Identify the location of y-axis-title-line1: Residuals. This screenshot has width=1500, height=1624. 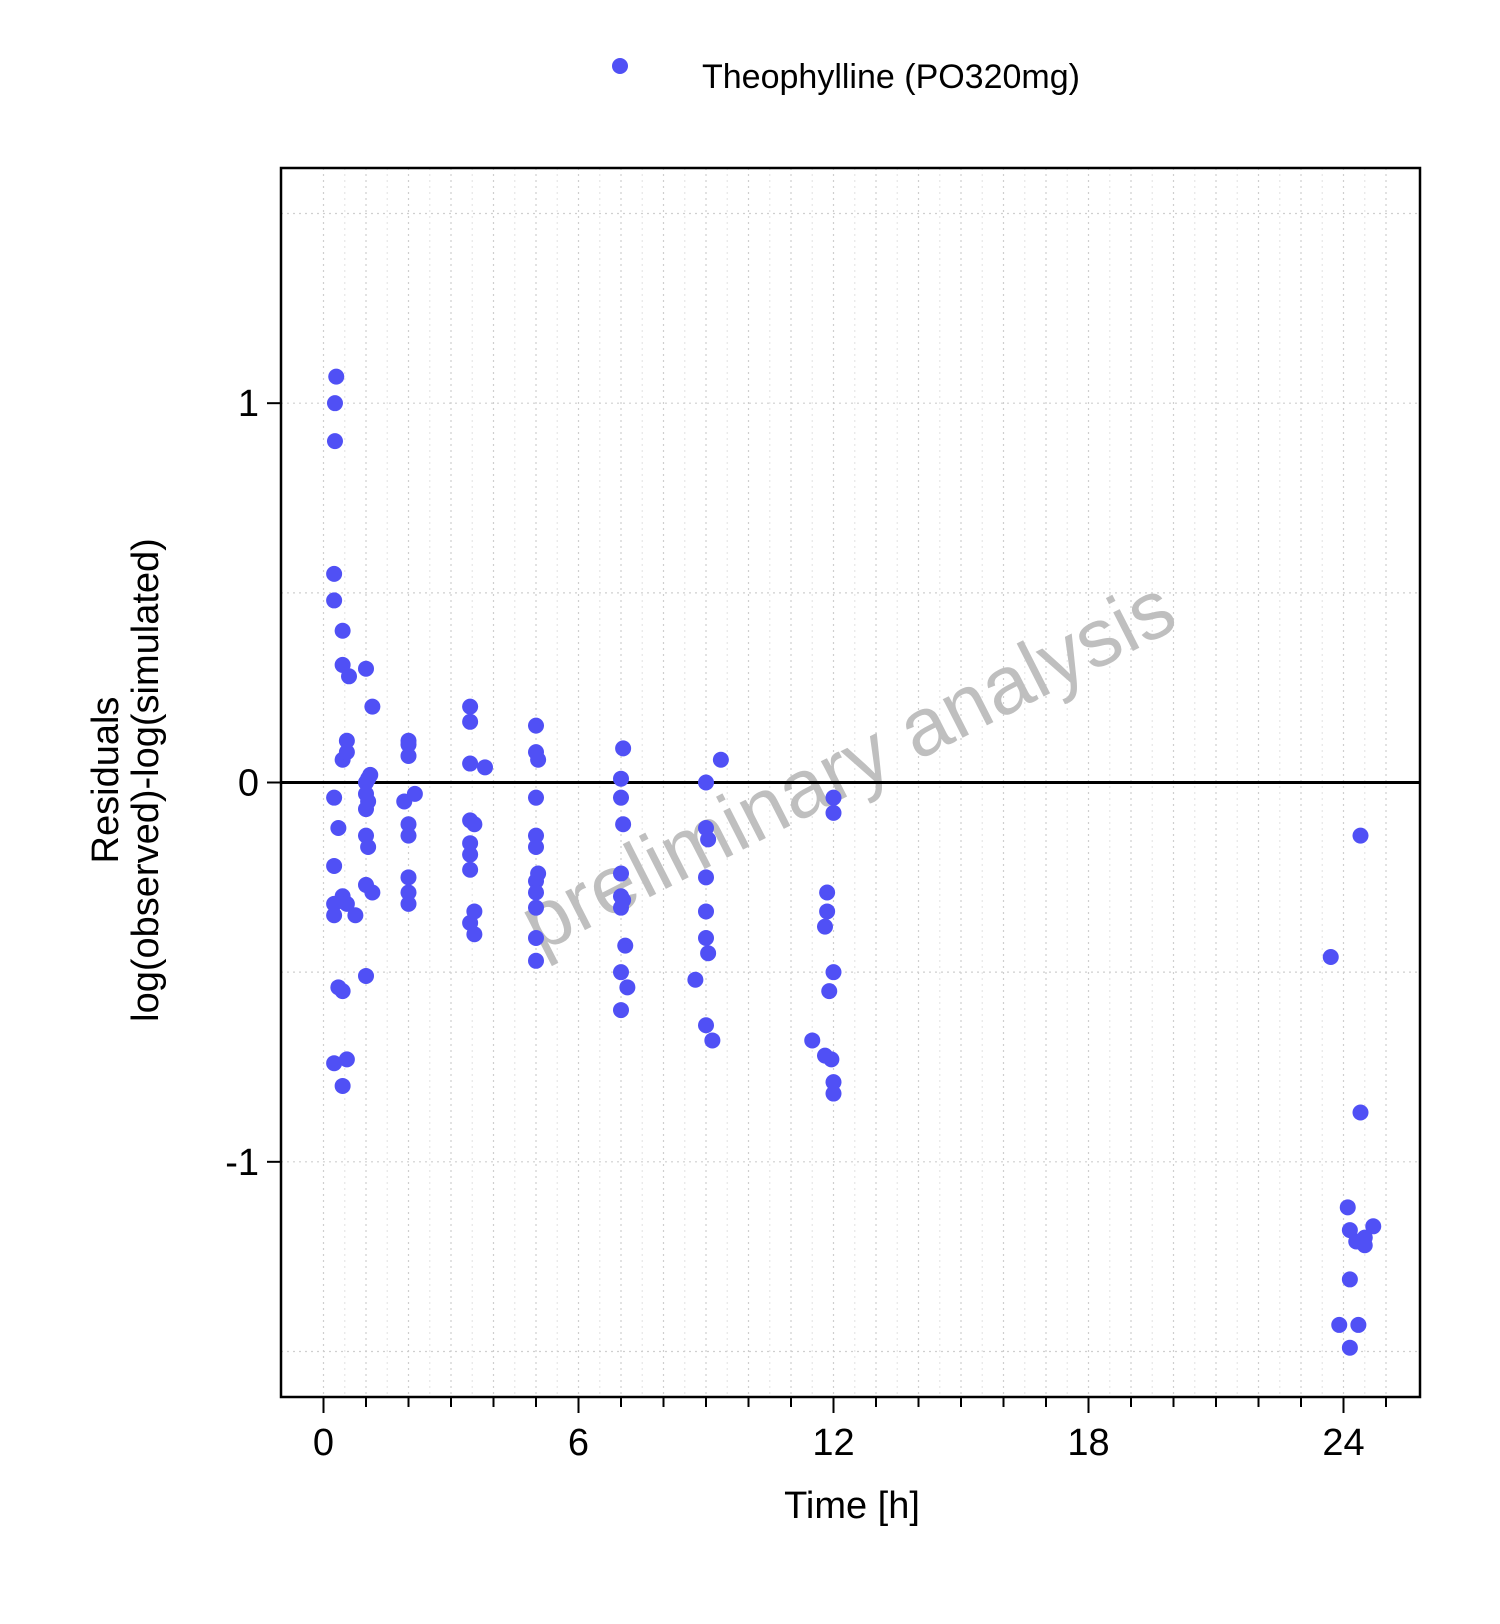
(106, 780).